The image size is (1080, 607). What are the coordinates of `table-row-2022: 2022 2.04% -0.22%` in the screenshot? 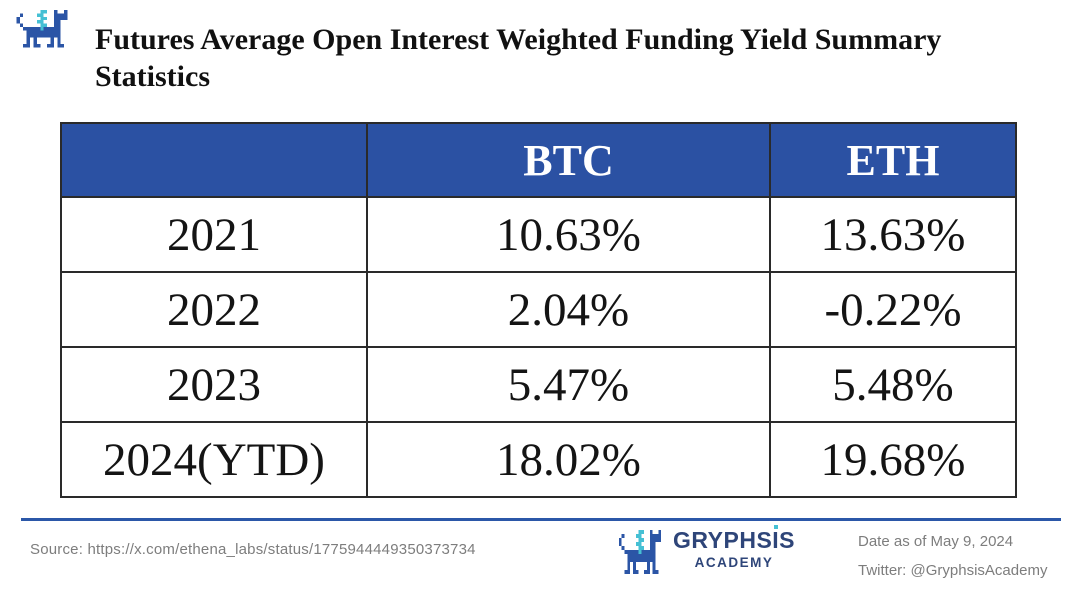 It's located at (538, 309).